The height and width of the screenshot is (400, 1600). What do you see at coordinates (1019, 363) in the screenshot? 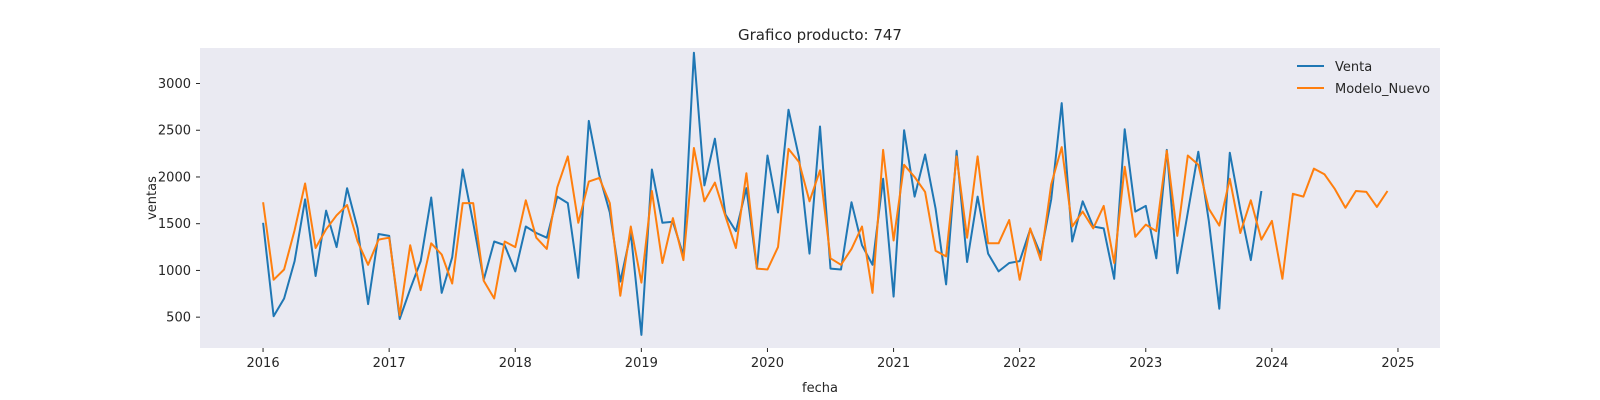
I see `x-tick-label: 2022` at bounding box center [1019, 363].